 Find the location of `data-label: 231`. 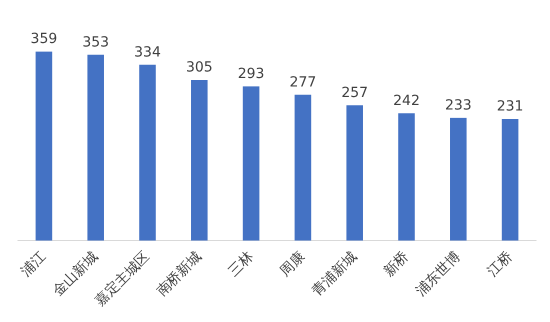

data-label: 231 is located at coordinates (510, 106).